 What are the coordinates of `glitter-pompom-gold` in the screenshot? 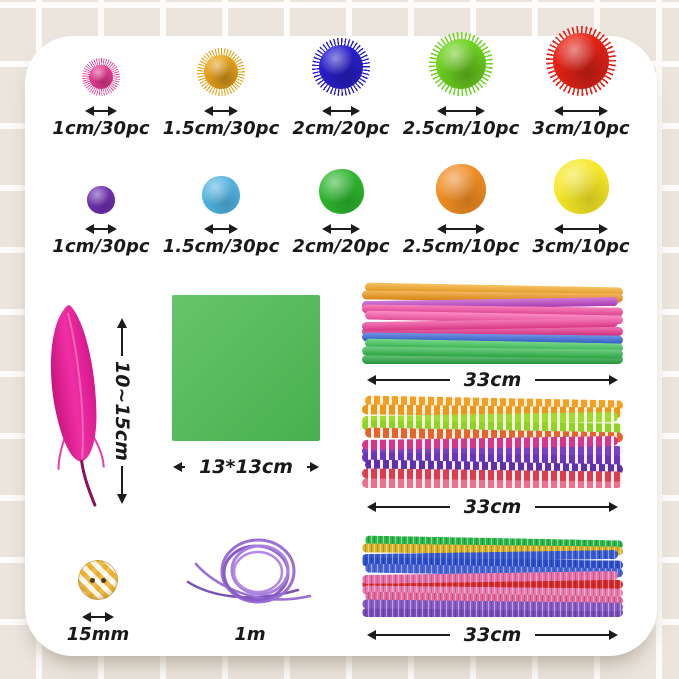 It's located at (221, 72).